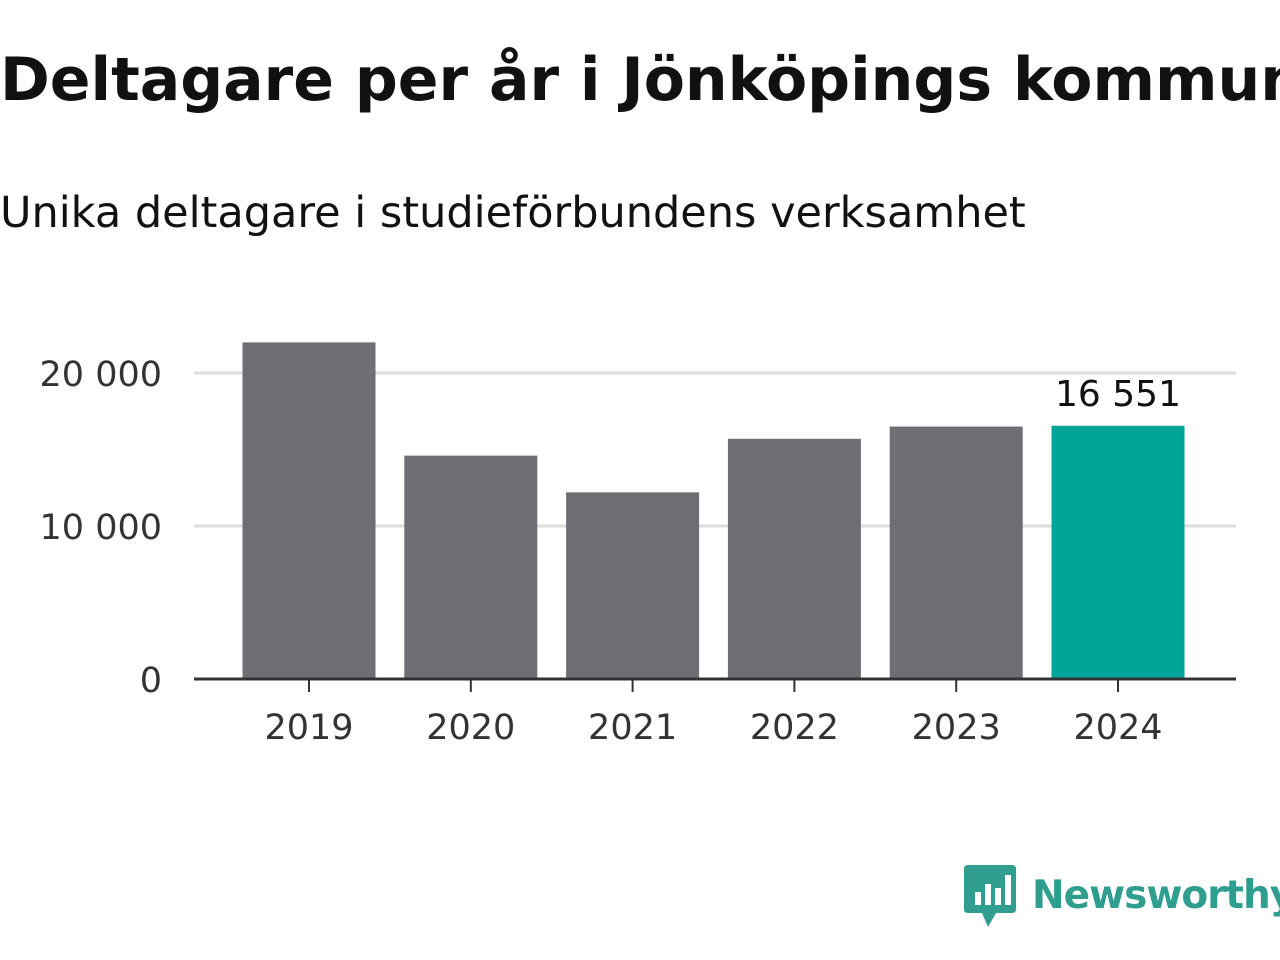 The width and height of the screenshot is (1280, 960). Describe the element at coordinates (308, 728) in the screenshot. I see `x-tick-label: 2019` at that location.